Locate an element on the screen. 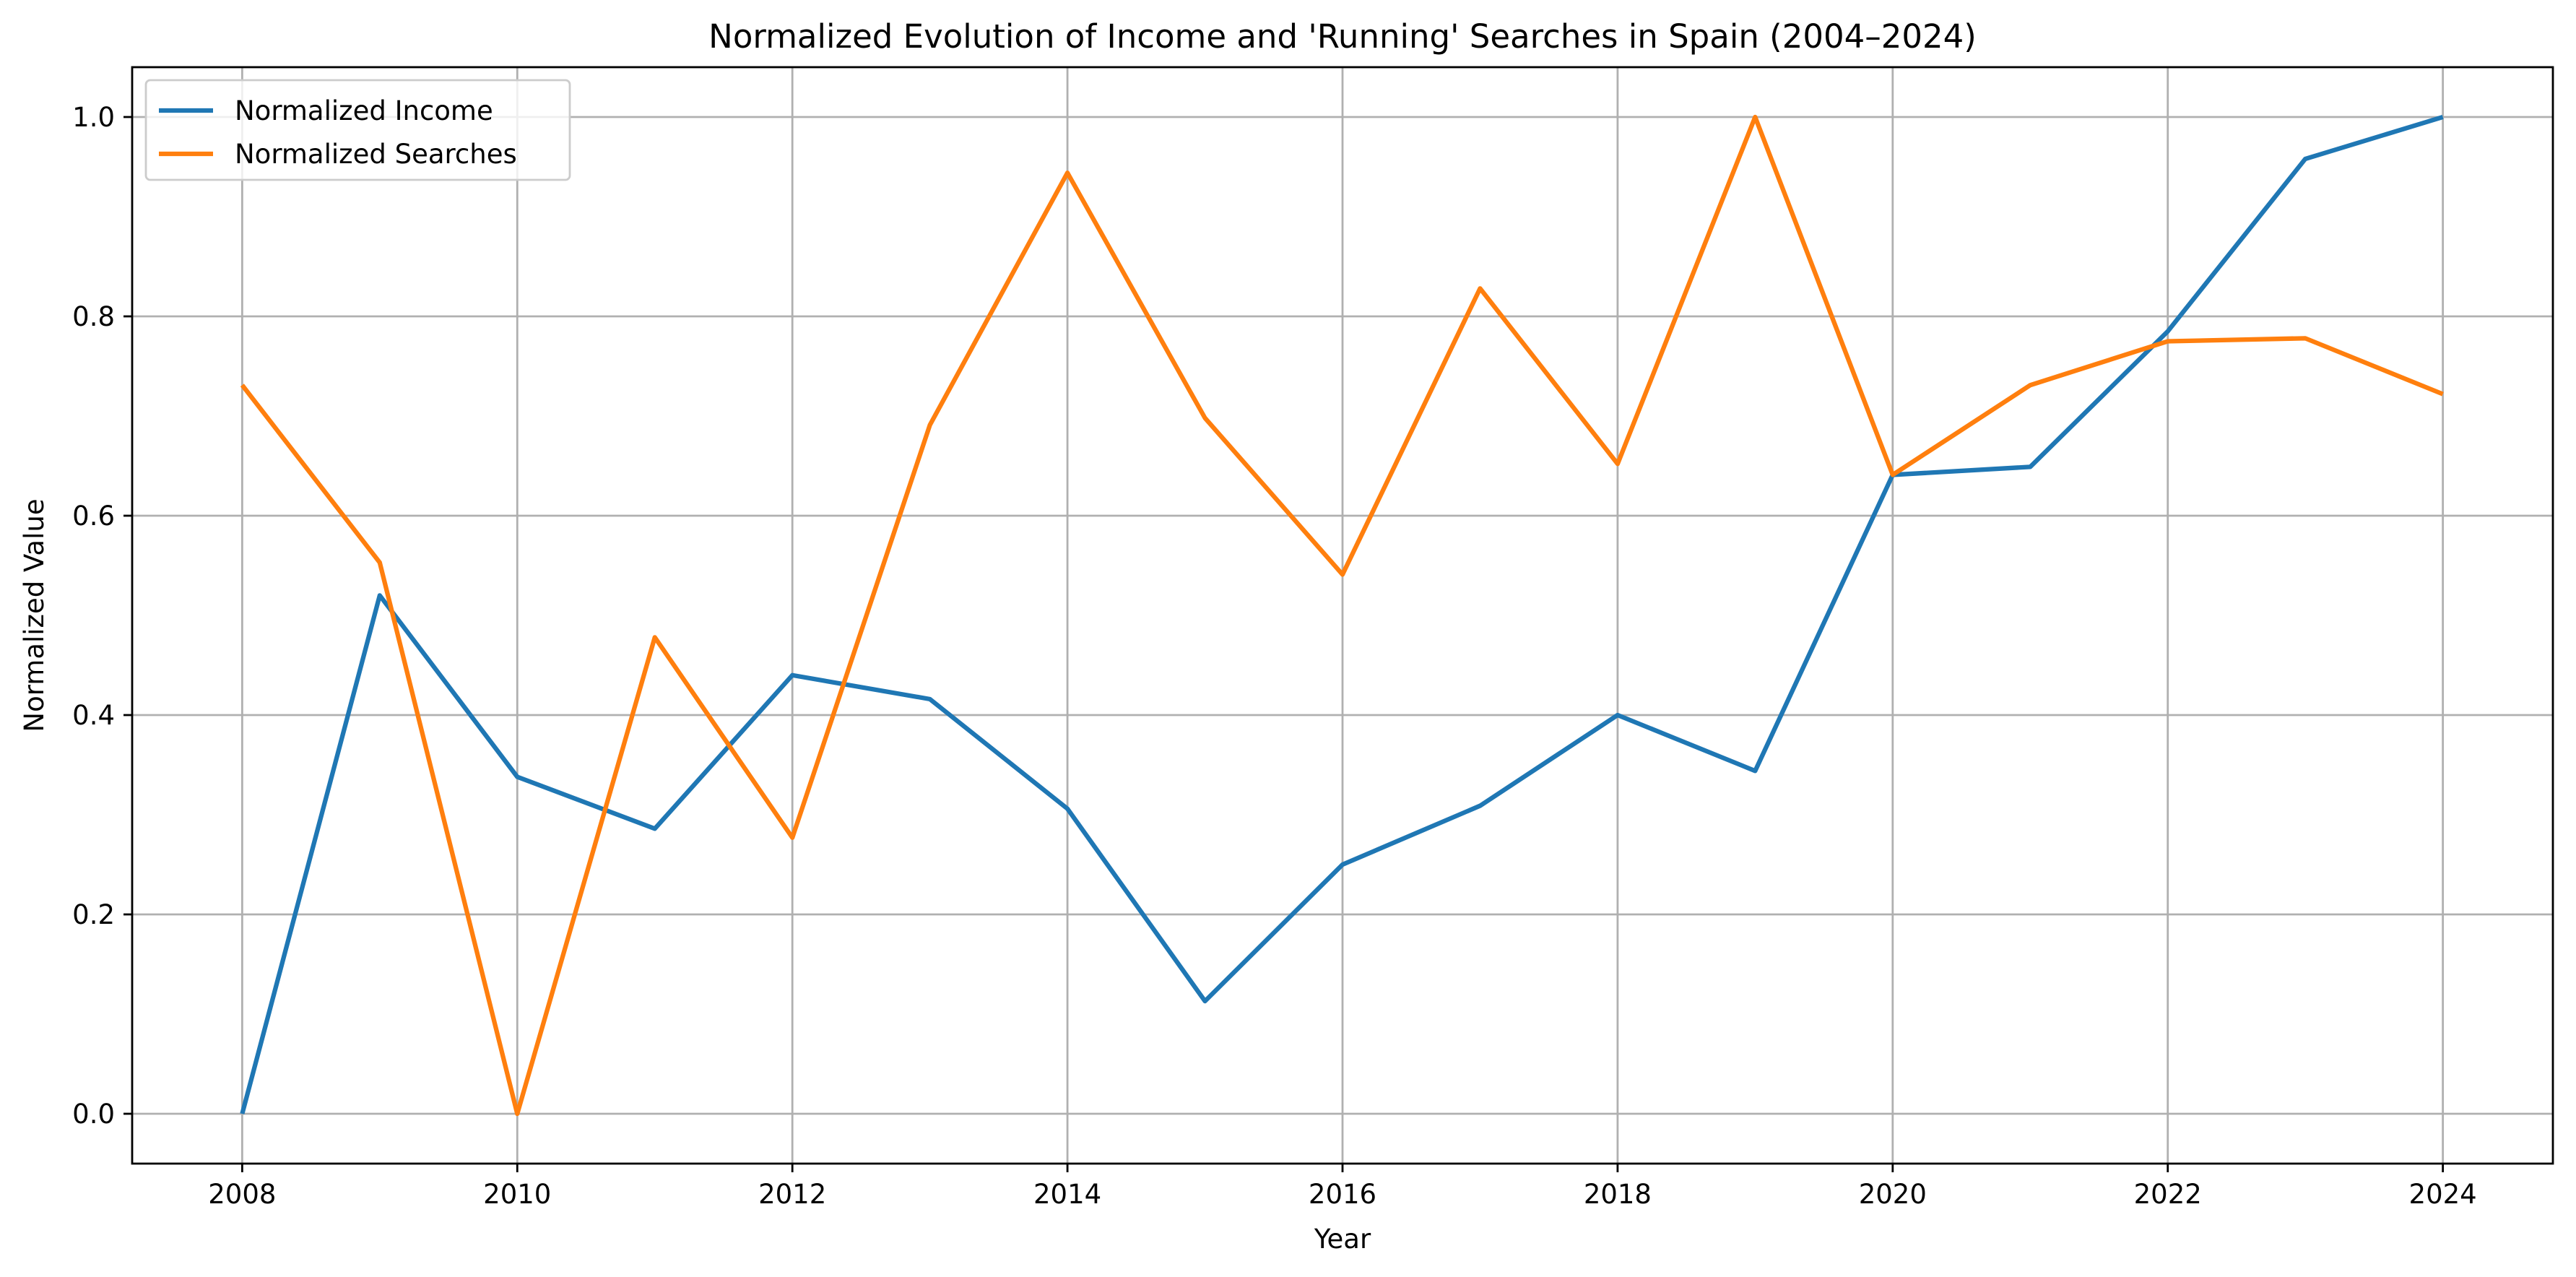 Image resolution: width=2576 pixels, height=1277 pixels. y-tick-label: 0.6 is located at coordinates (93, 516).